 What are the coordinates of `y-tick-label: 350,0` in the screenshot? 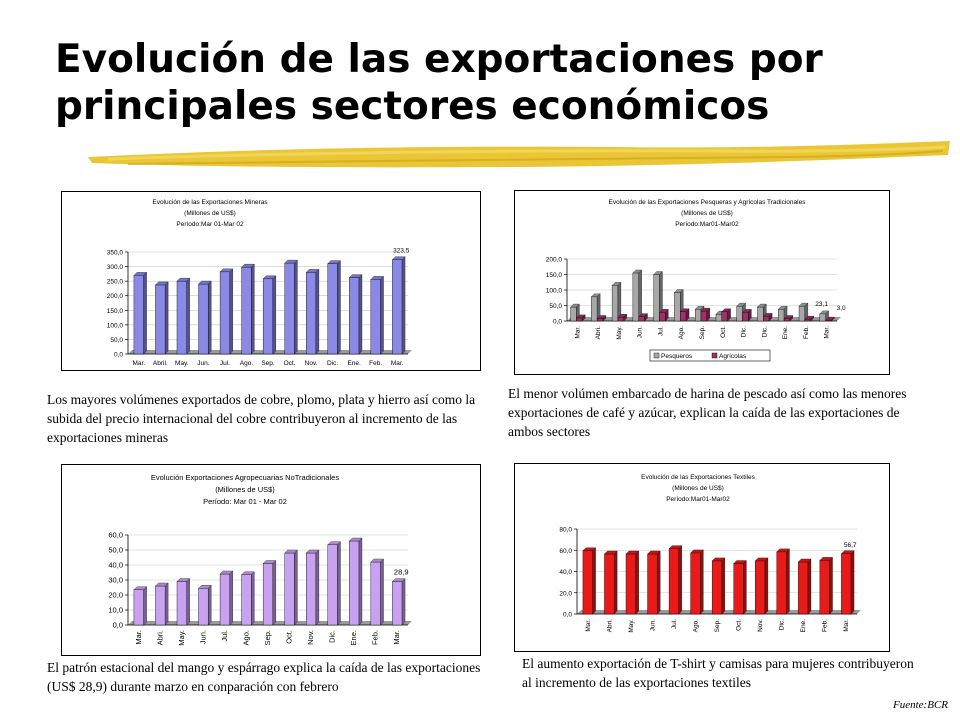 It's located at (115, 253).